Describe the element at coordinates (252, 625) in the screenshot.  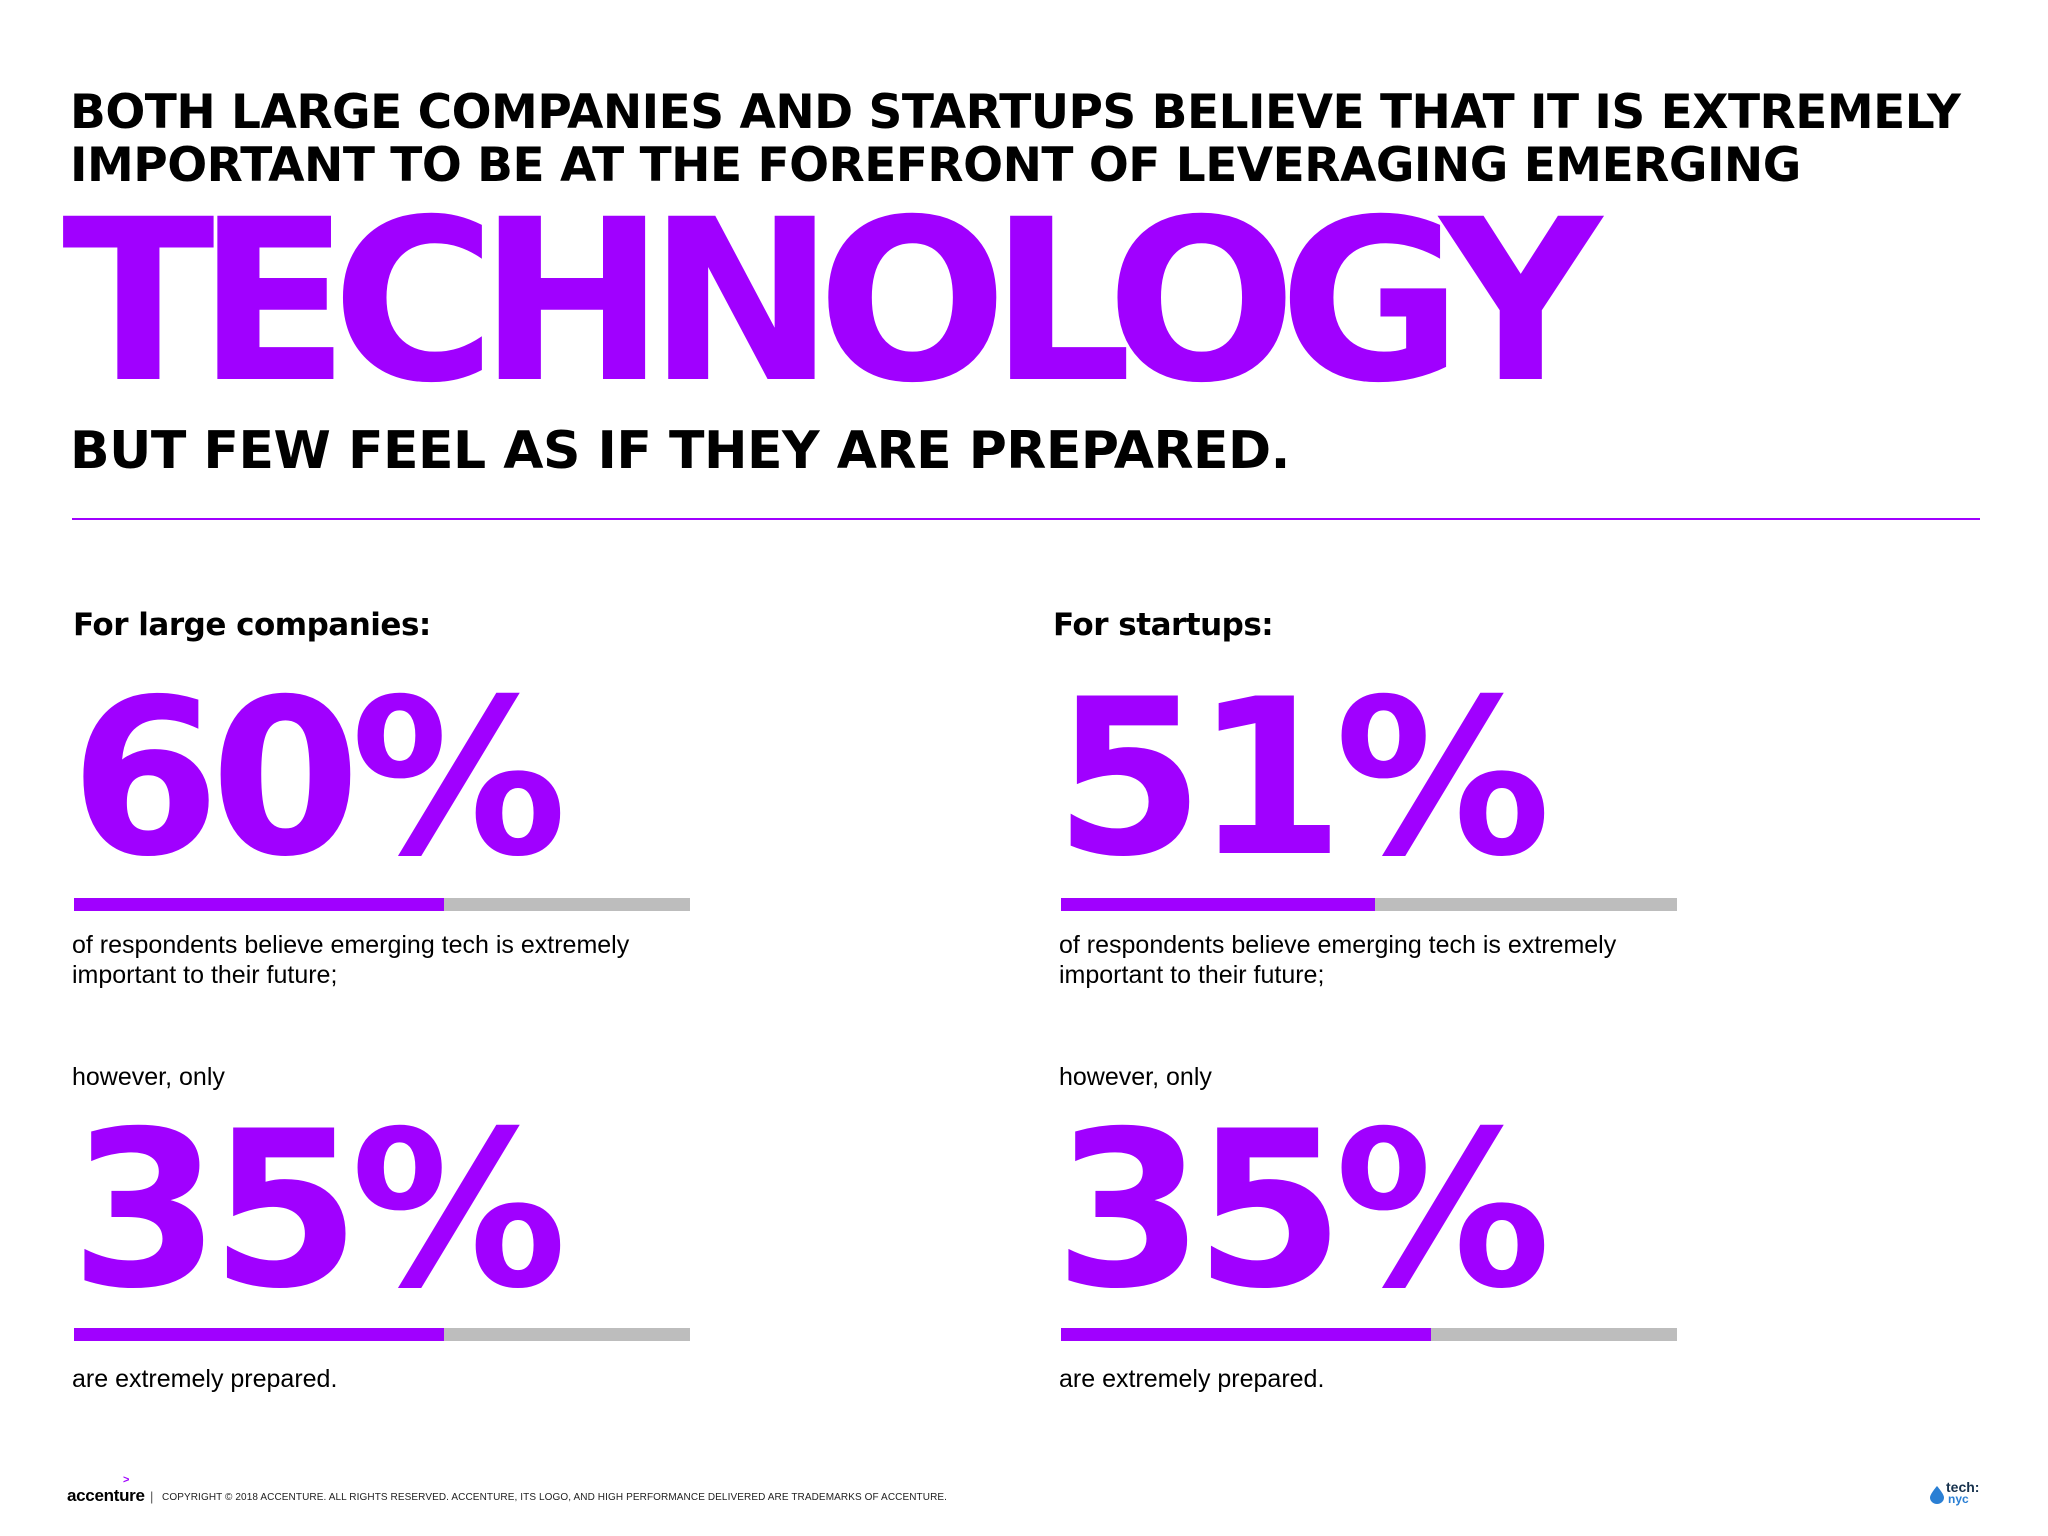
I see `large-companies-heading: For large companies:` at that location.